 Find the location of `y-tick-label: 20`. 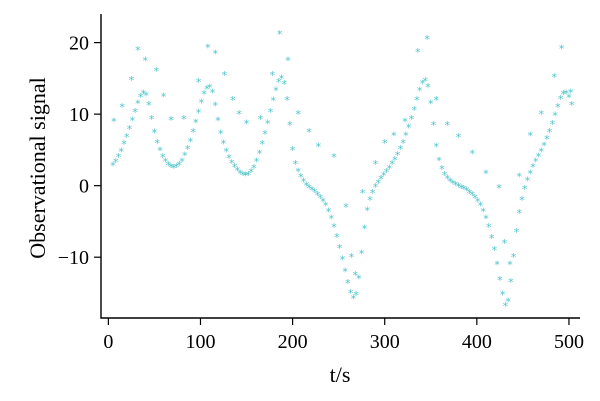

y-tick-label: 20 is located at coordinates (79, 44).